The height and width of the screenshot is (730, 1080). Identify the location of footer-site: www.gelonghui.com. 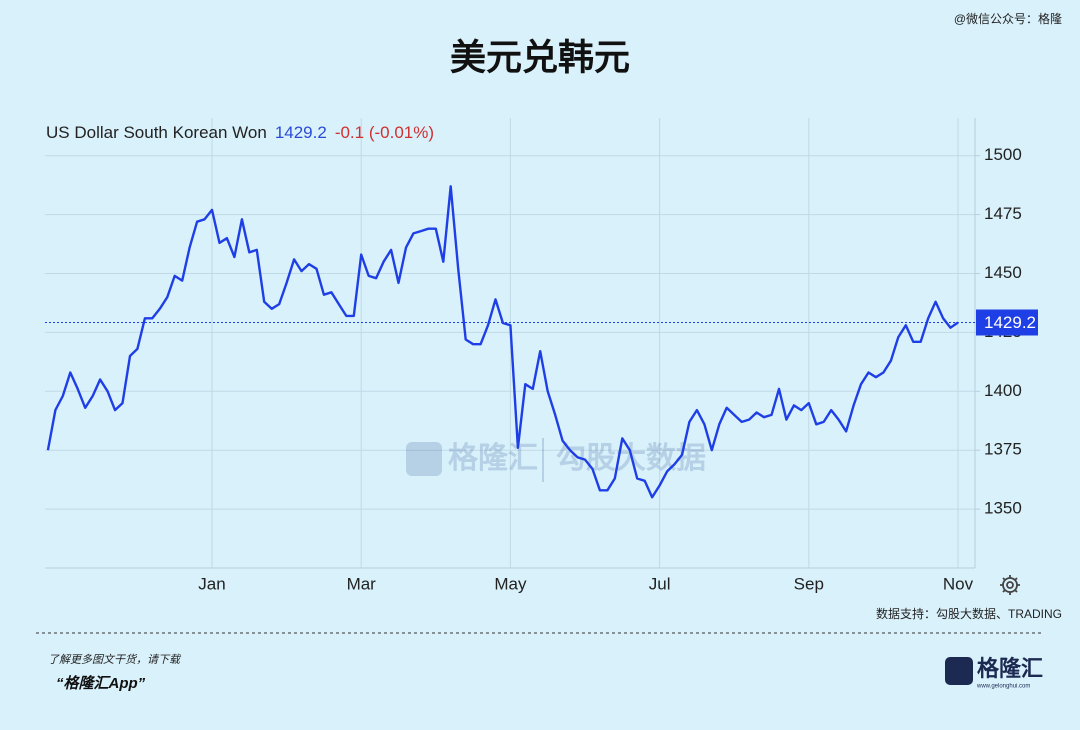
(1003, 687).